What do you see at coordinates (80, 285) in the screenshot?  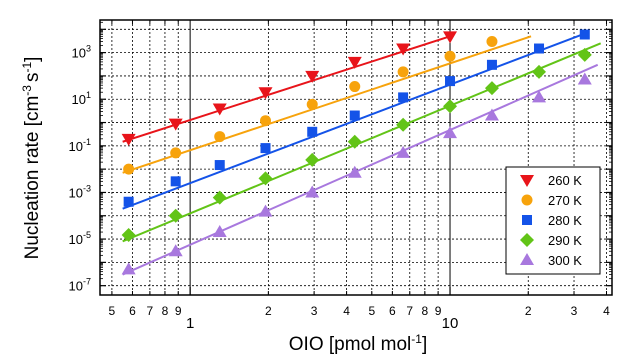 I see `y-tick-label: 10⁻⁷` at bounding box center [80, 285].